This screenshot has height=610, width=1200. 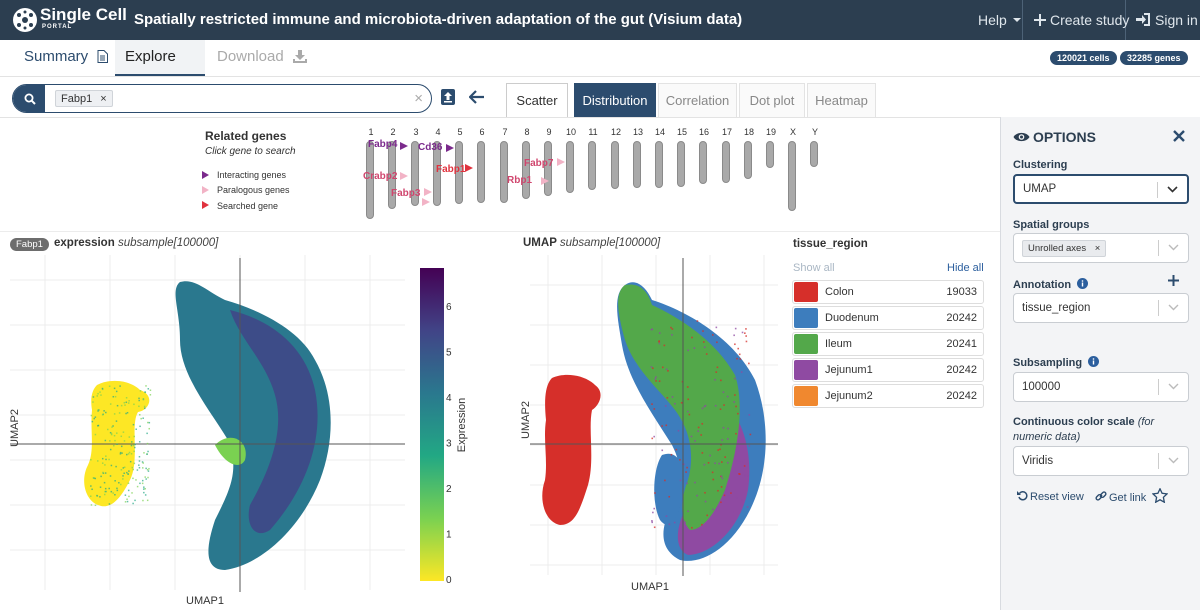 I want to click on back-arrow-icon, so click(x=477, y=97).